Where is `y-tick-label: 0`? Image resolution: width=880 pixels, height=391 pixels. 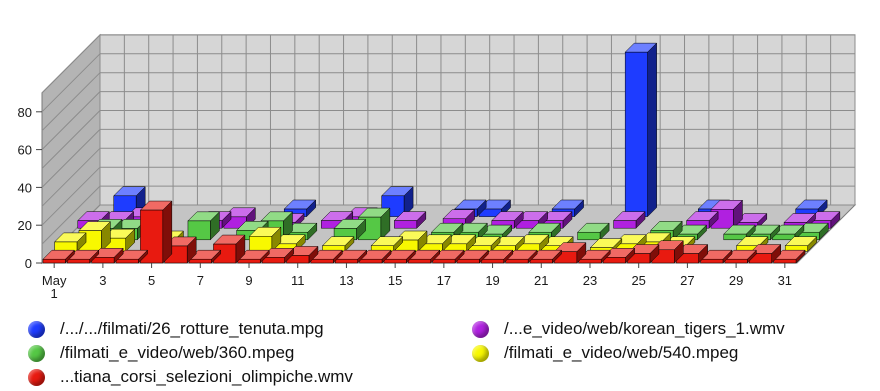
y-tick-label: 0 is located at coordinates (28, 263).